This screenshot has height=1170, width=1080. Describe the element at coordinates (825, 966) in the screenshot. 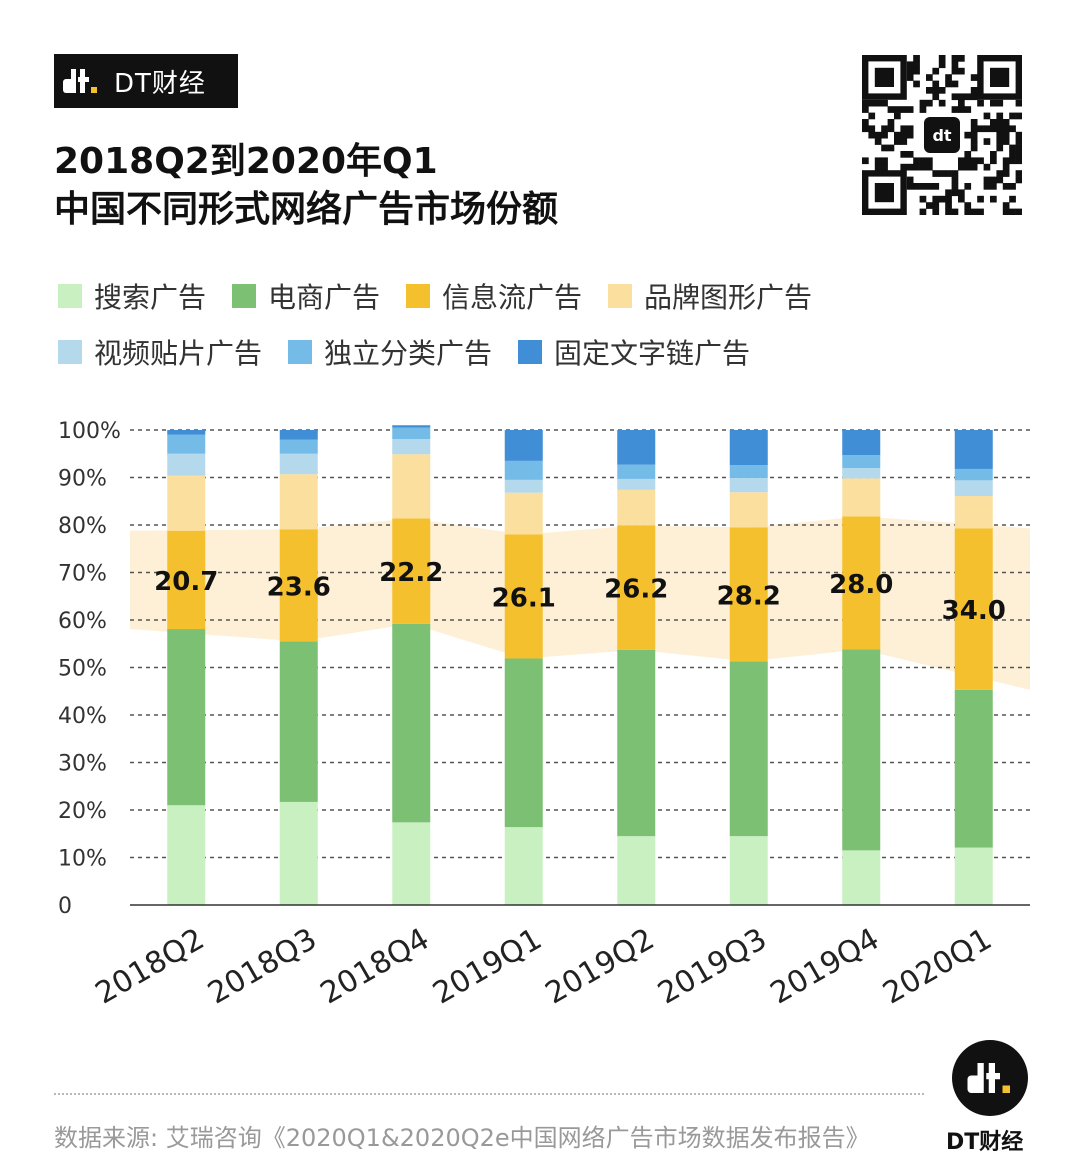

I see `x-tick-label: 2019Q4` at that location.